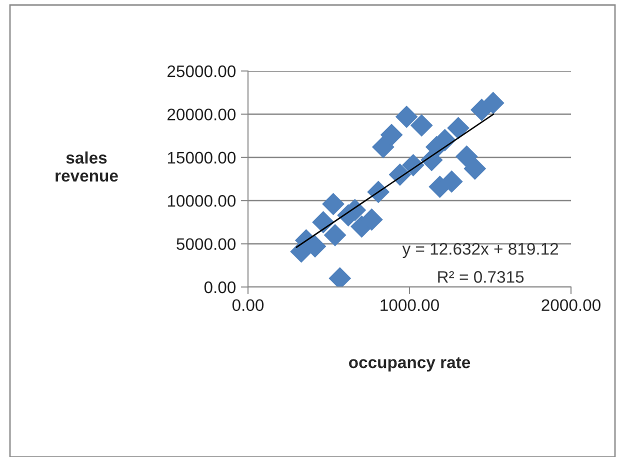  What do you see at coordinates (481, 277) in the screenshot?
I see `annotation: R² = 0.7315` at bounding box center [481, 277].